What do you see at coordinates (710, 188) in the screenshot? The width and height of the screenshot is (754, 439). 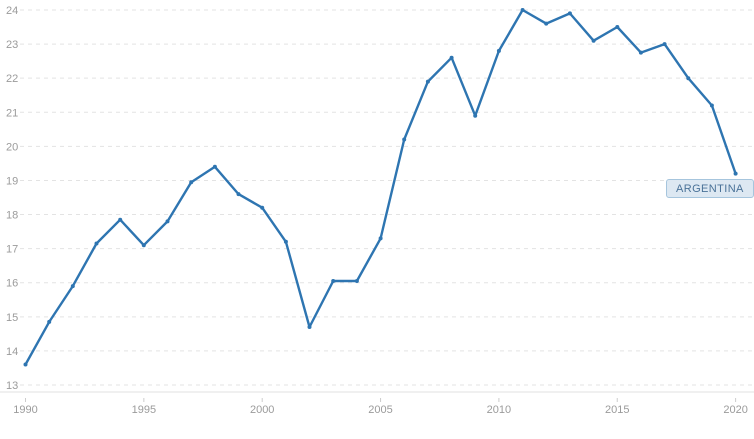 I see `series-label-argentina: ARGENTINA` at bounding box center [710, 188].